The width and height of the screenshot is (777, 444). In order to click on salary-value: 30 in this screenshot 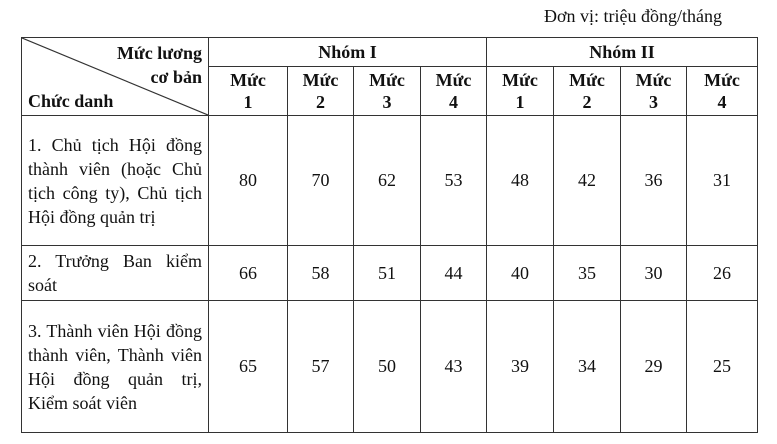, I will do `click(654, 273)`.